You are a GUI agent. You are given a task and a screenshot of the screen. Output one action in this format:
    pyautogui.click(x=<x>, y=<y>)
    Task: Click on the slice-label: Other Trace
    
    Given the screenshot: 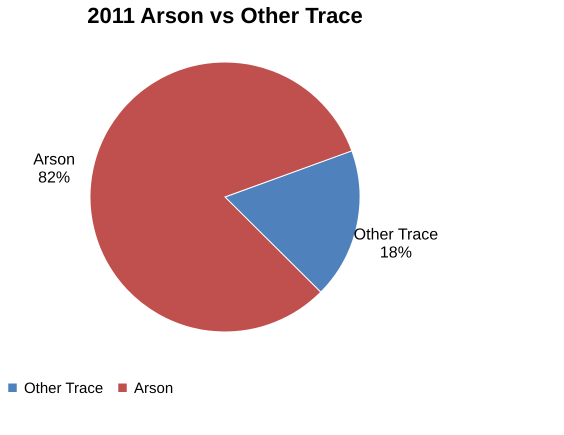 What is the action you would take?
    pyautogui.click(x=396, y=235)
    